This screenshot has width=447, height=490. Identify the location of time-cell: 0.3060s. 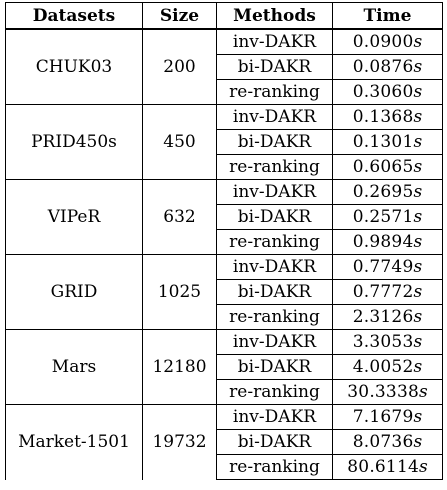
(387, 92).